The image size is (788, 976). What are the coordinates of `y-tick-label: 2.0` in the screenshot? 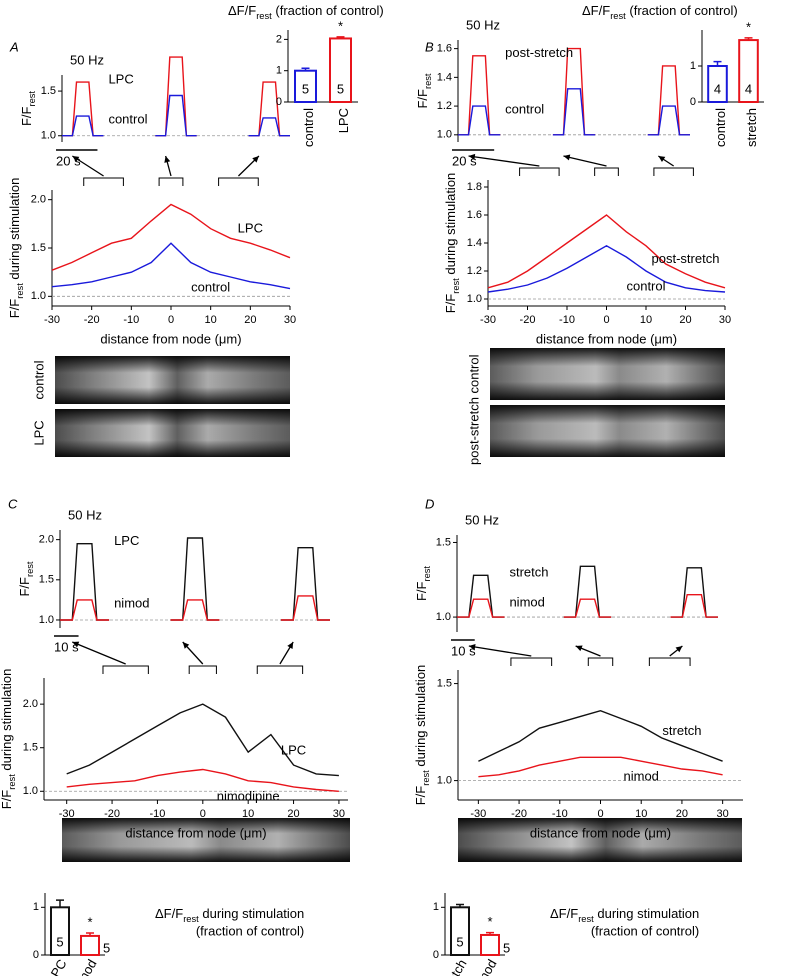 It's located at (30, 704).